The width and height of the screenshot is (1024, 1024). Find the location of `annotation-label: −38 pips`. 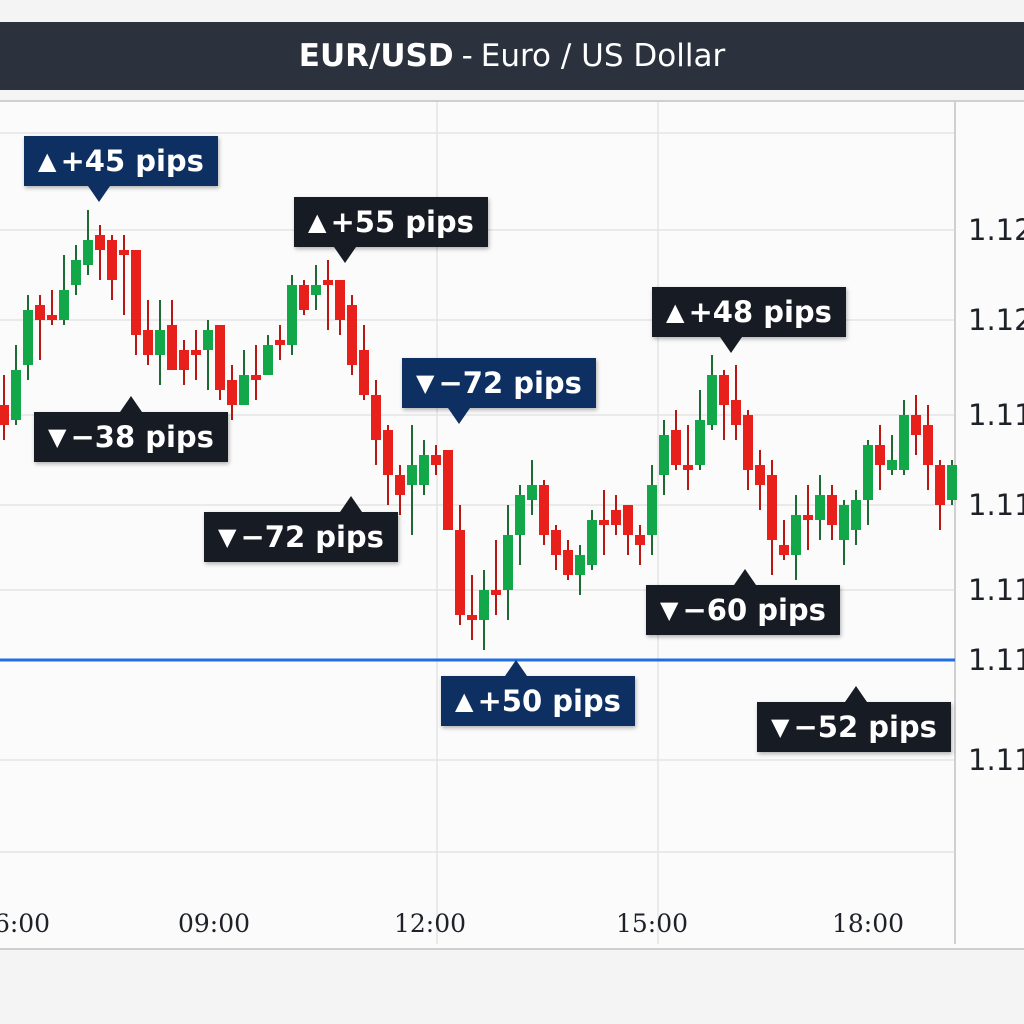

annotation-label: −38 pips is located at coordinates (142, 437).